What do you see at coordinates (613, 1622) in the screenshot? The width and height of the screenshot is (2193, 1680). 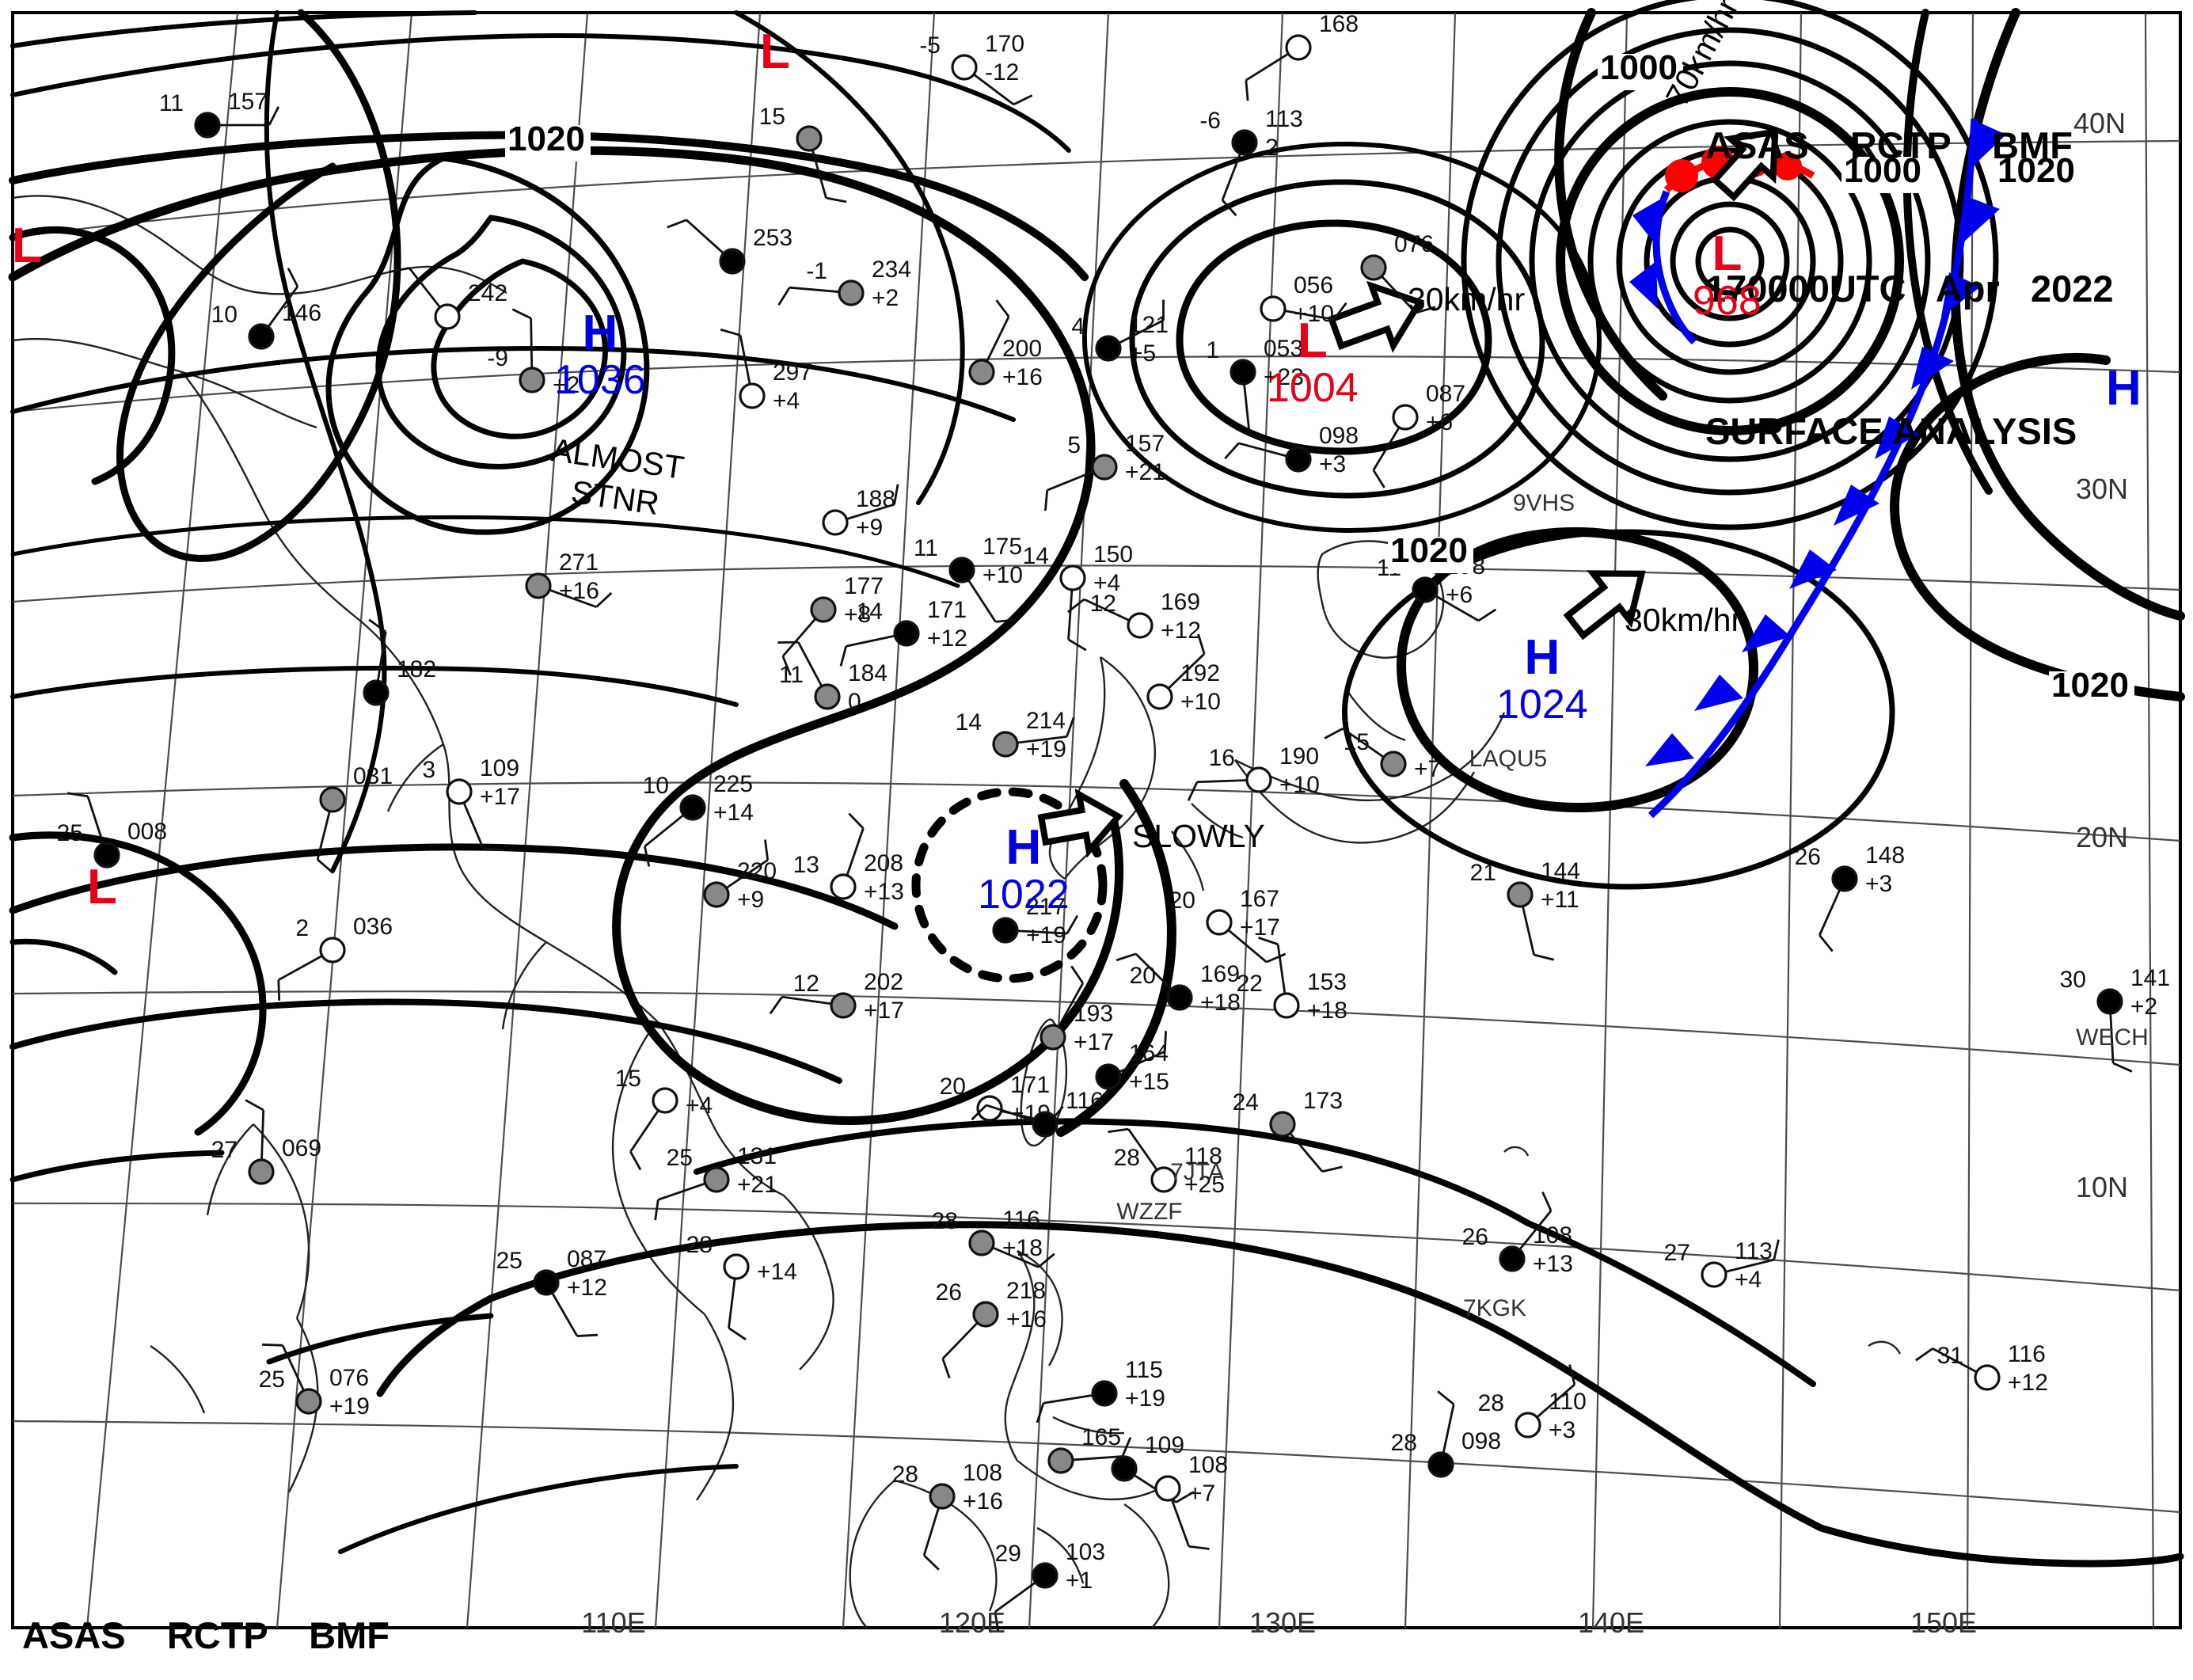 I see `longitude-label: 110E` at bounding box center [613, 1622].